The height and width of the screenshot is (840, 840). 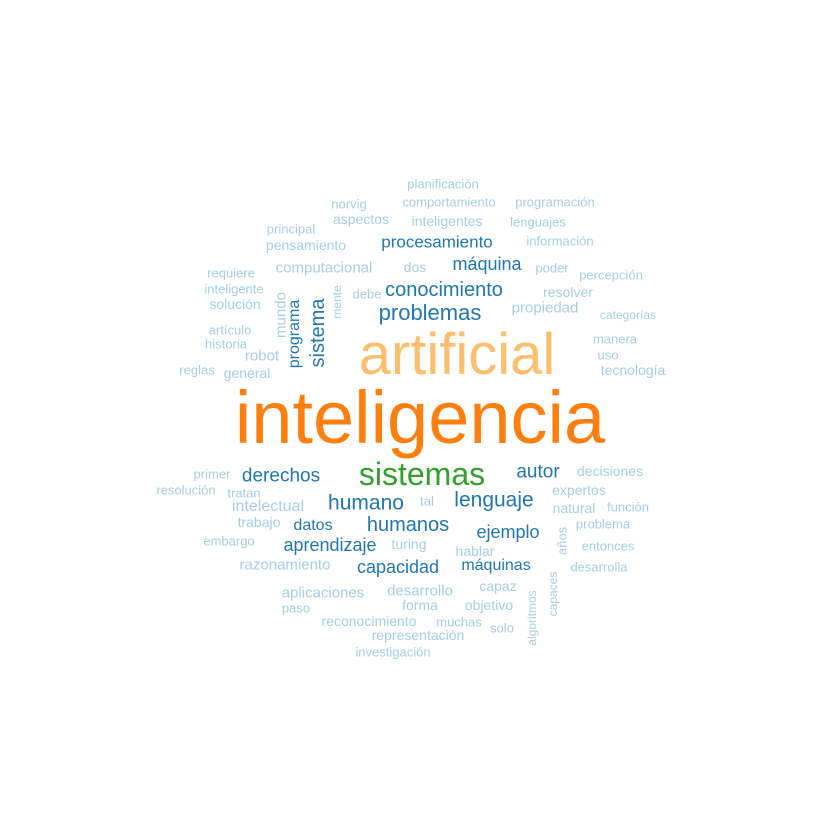 What do you see at coordinates (408, 525) in the screenshot?
I see `word-humanos: humanos` at bounding box center [408, 525].